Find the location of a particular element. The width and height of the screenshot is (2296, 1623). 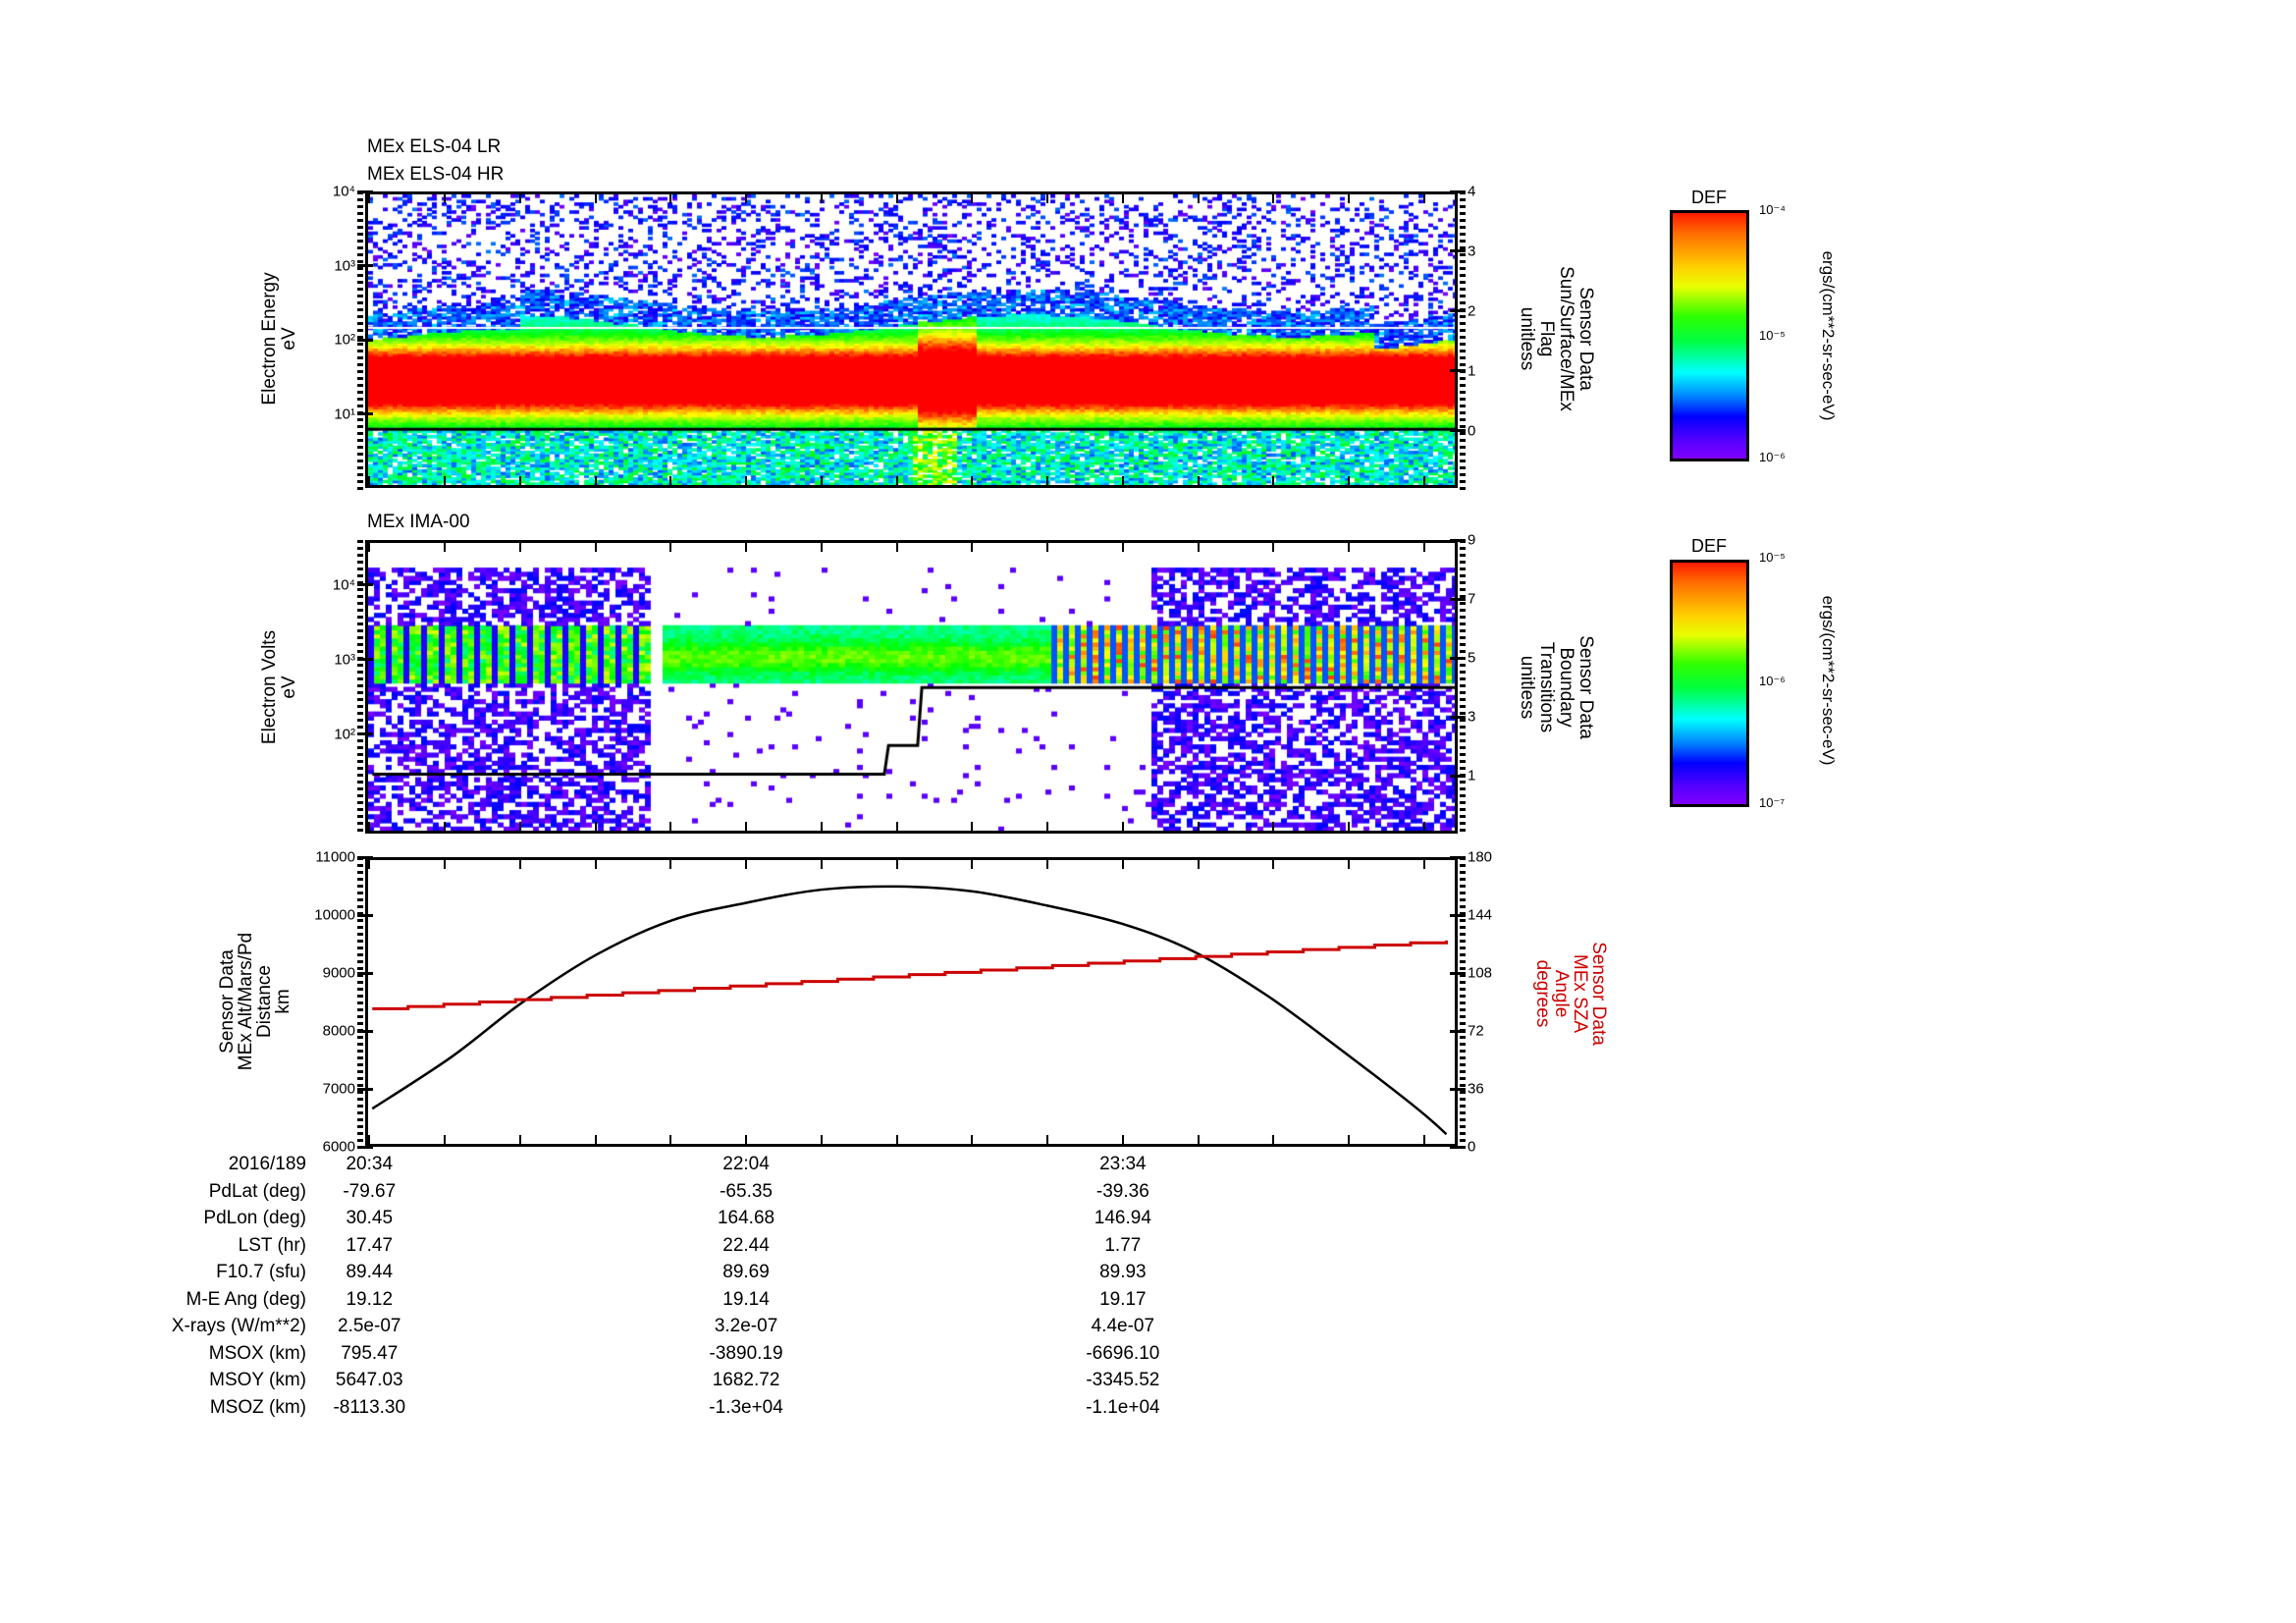

ylabel-line: km is located at coordinates (283, 1001).